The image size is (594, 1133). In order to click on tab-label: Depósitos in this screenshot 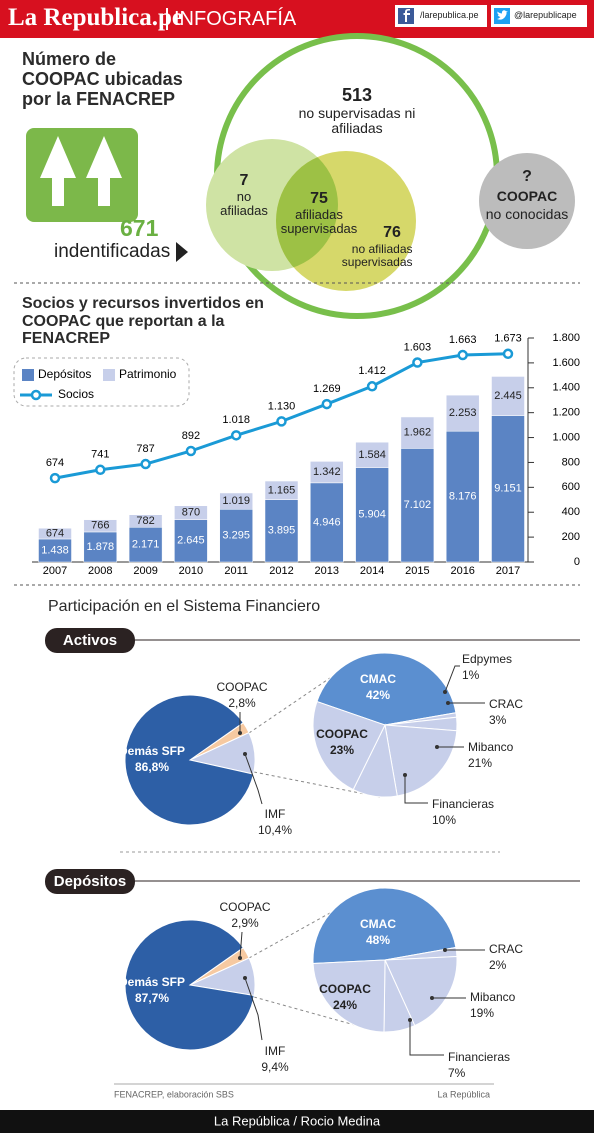, I will do `click(90, 881)`.